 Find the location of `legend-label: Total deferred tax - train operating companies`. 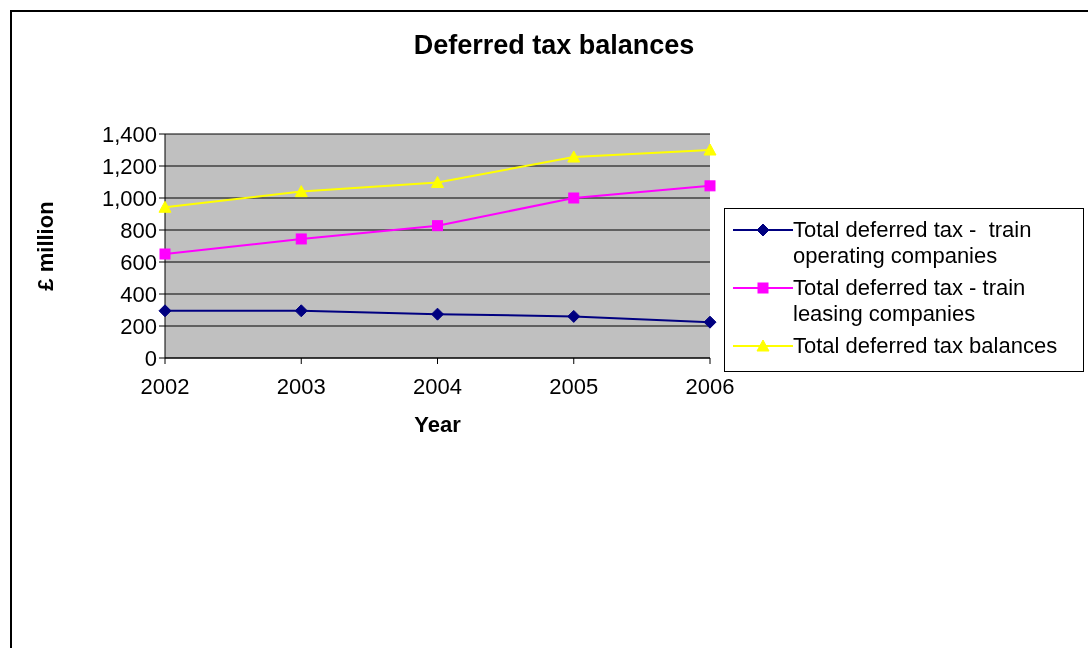

legend-label: Total deferred tax - train operating companies is located at coordinates (913, 243).